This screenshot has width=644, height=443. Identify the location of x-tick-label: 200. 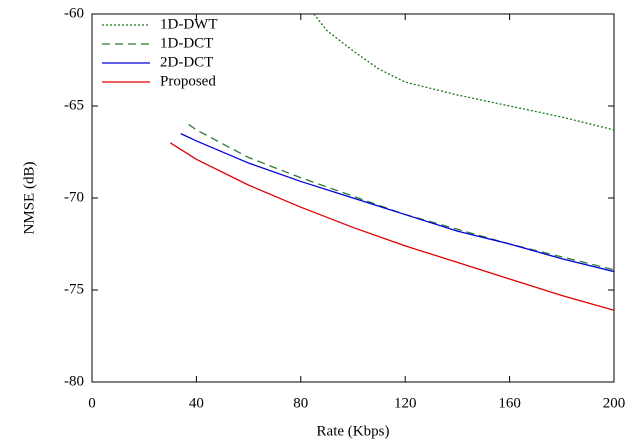
(614, 403).